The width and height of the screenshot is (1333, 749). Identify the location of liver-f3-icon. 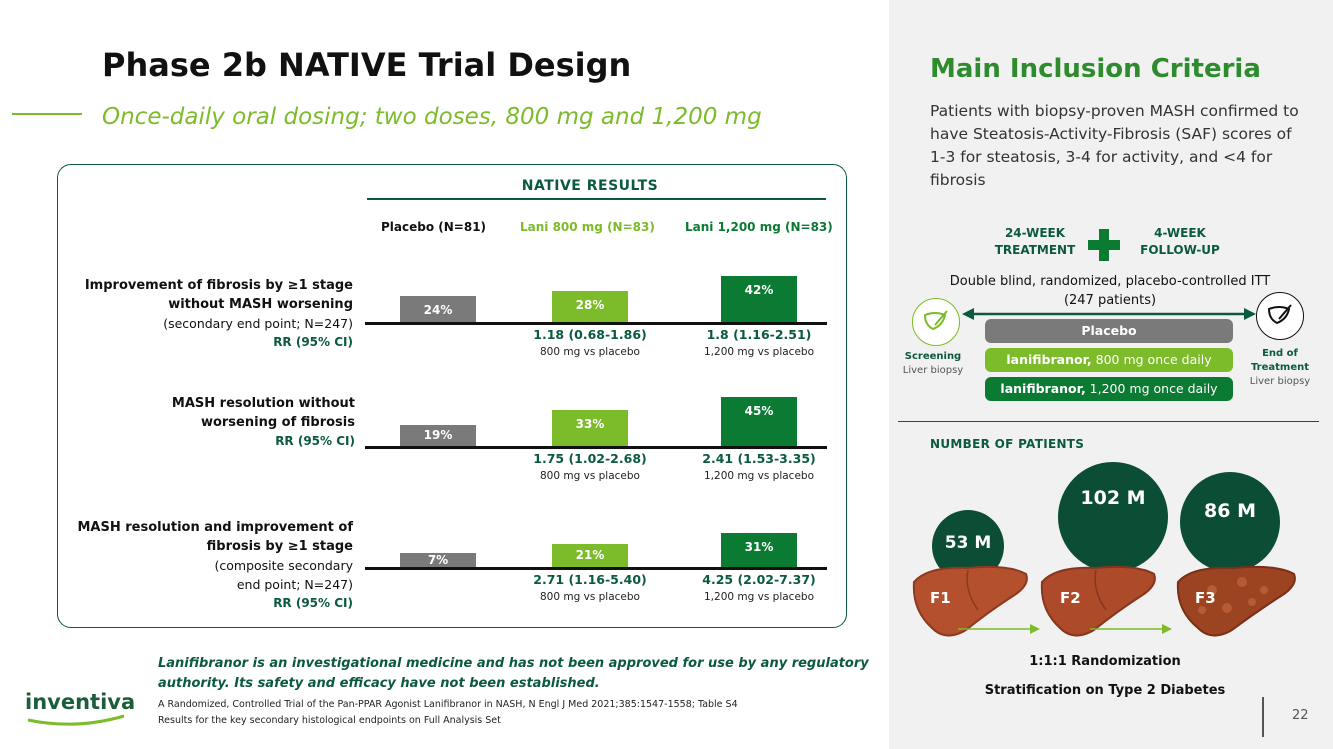
(1236, 601).